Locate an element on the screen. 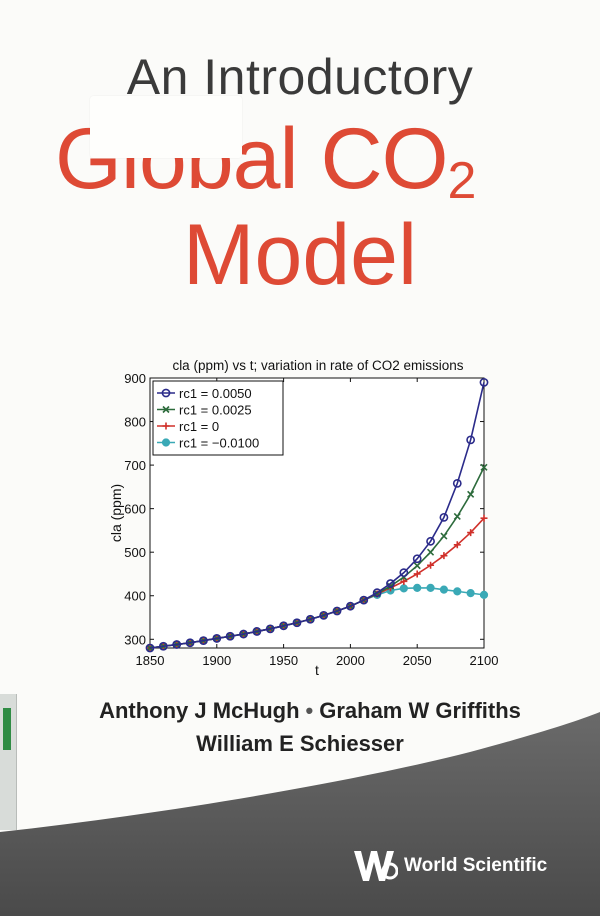 This screenshot has width=600, height=916. x-tick-label: 2000 is located at coordinates (350, 660).